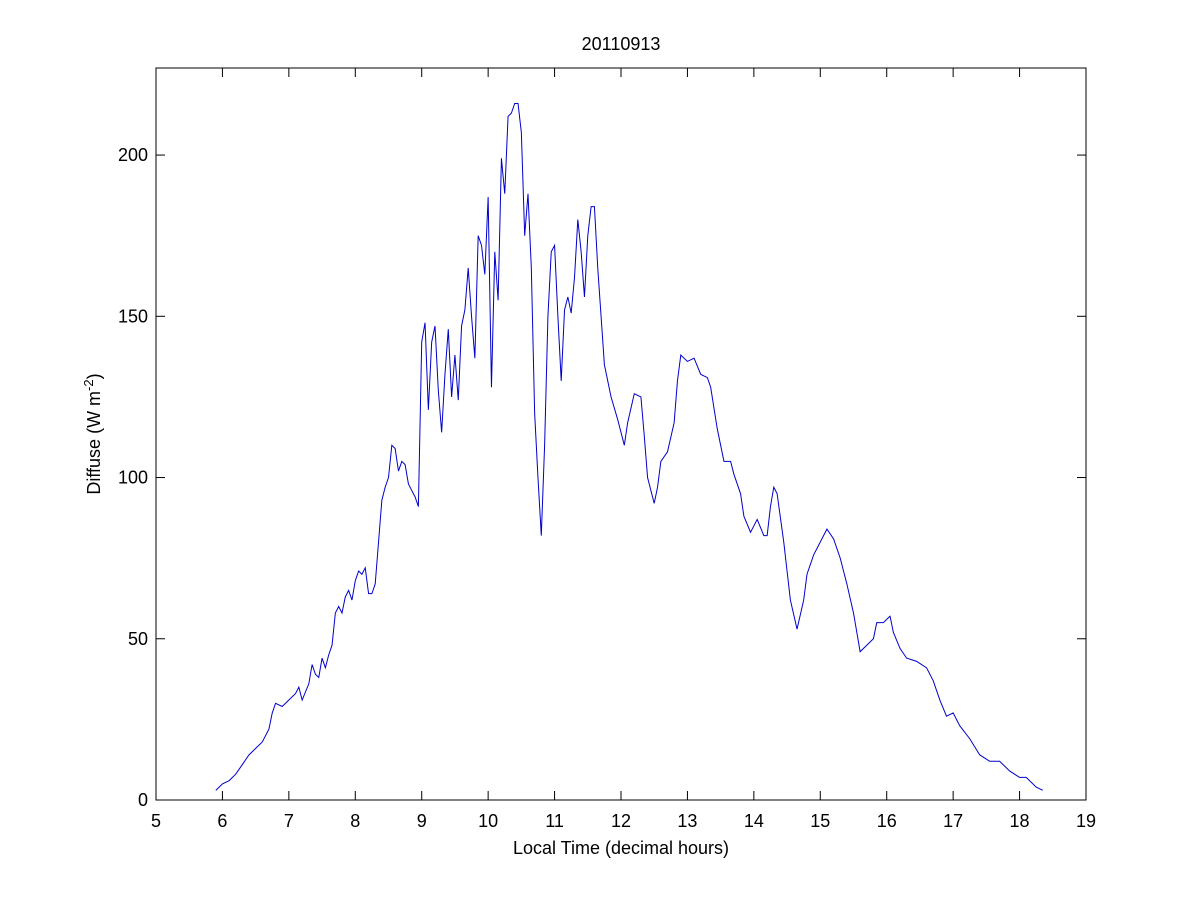  What do you see at coordinates (94, 376) in the screenshot?
I see `y-label-suffix: )` at bounding box center [94, 376].